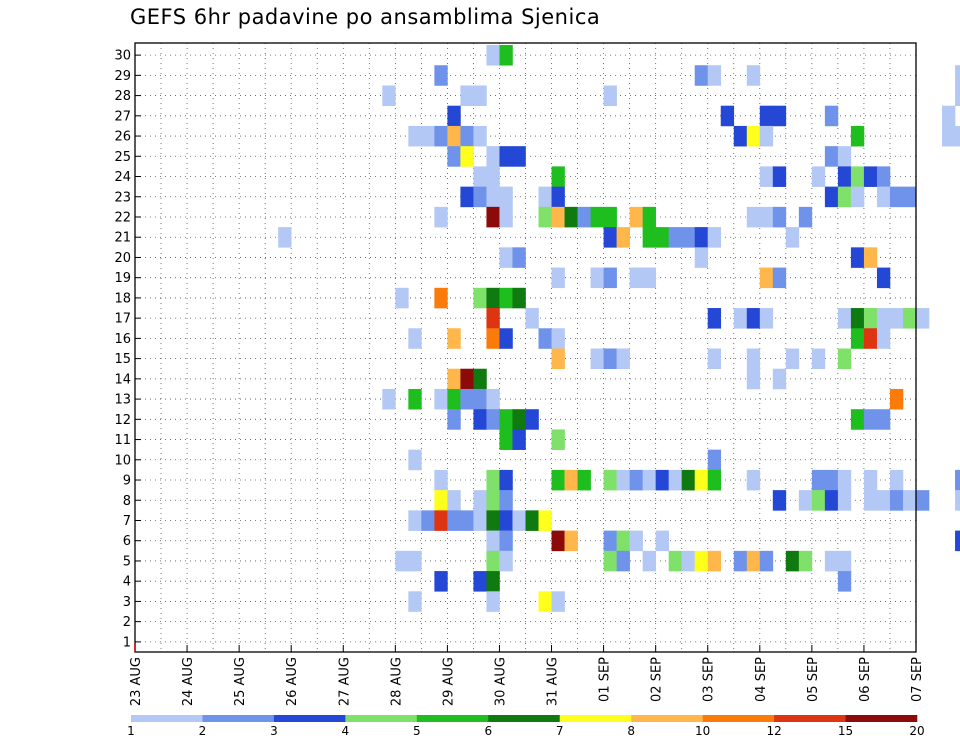 The width and height of the screenshot is (960, 742). What do you see at coordinates (122, 379) in the screenshot?
I see `y-tick-label: 14` at bounding box center [122, 379].